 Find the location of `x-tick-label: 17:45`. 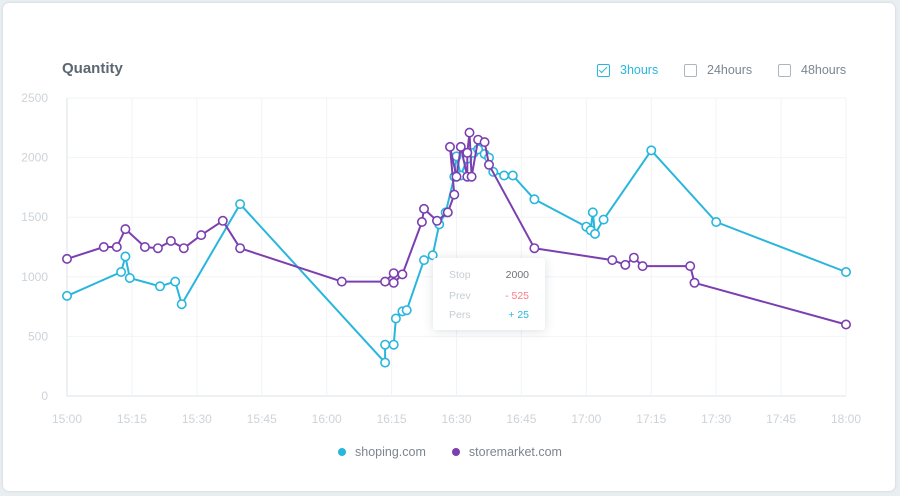

x-tick-label: 17:45 is located at coordinates (781, 419).